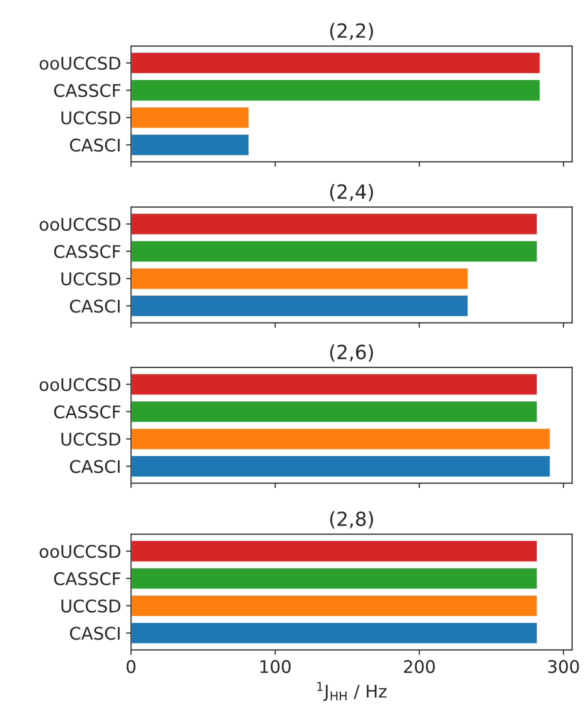  I want to click on chart-title: (2,2), so click(351, 31).